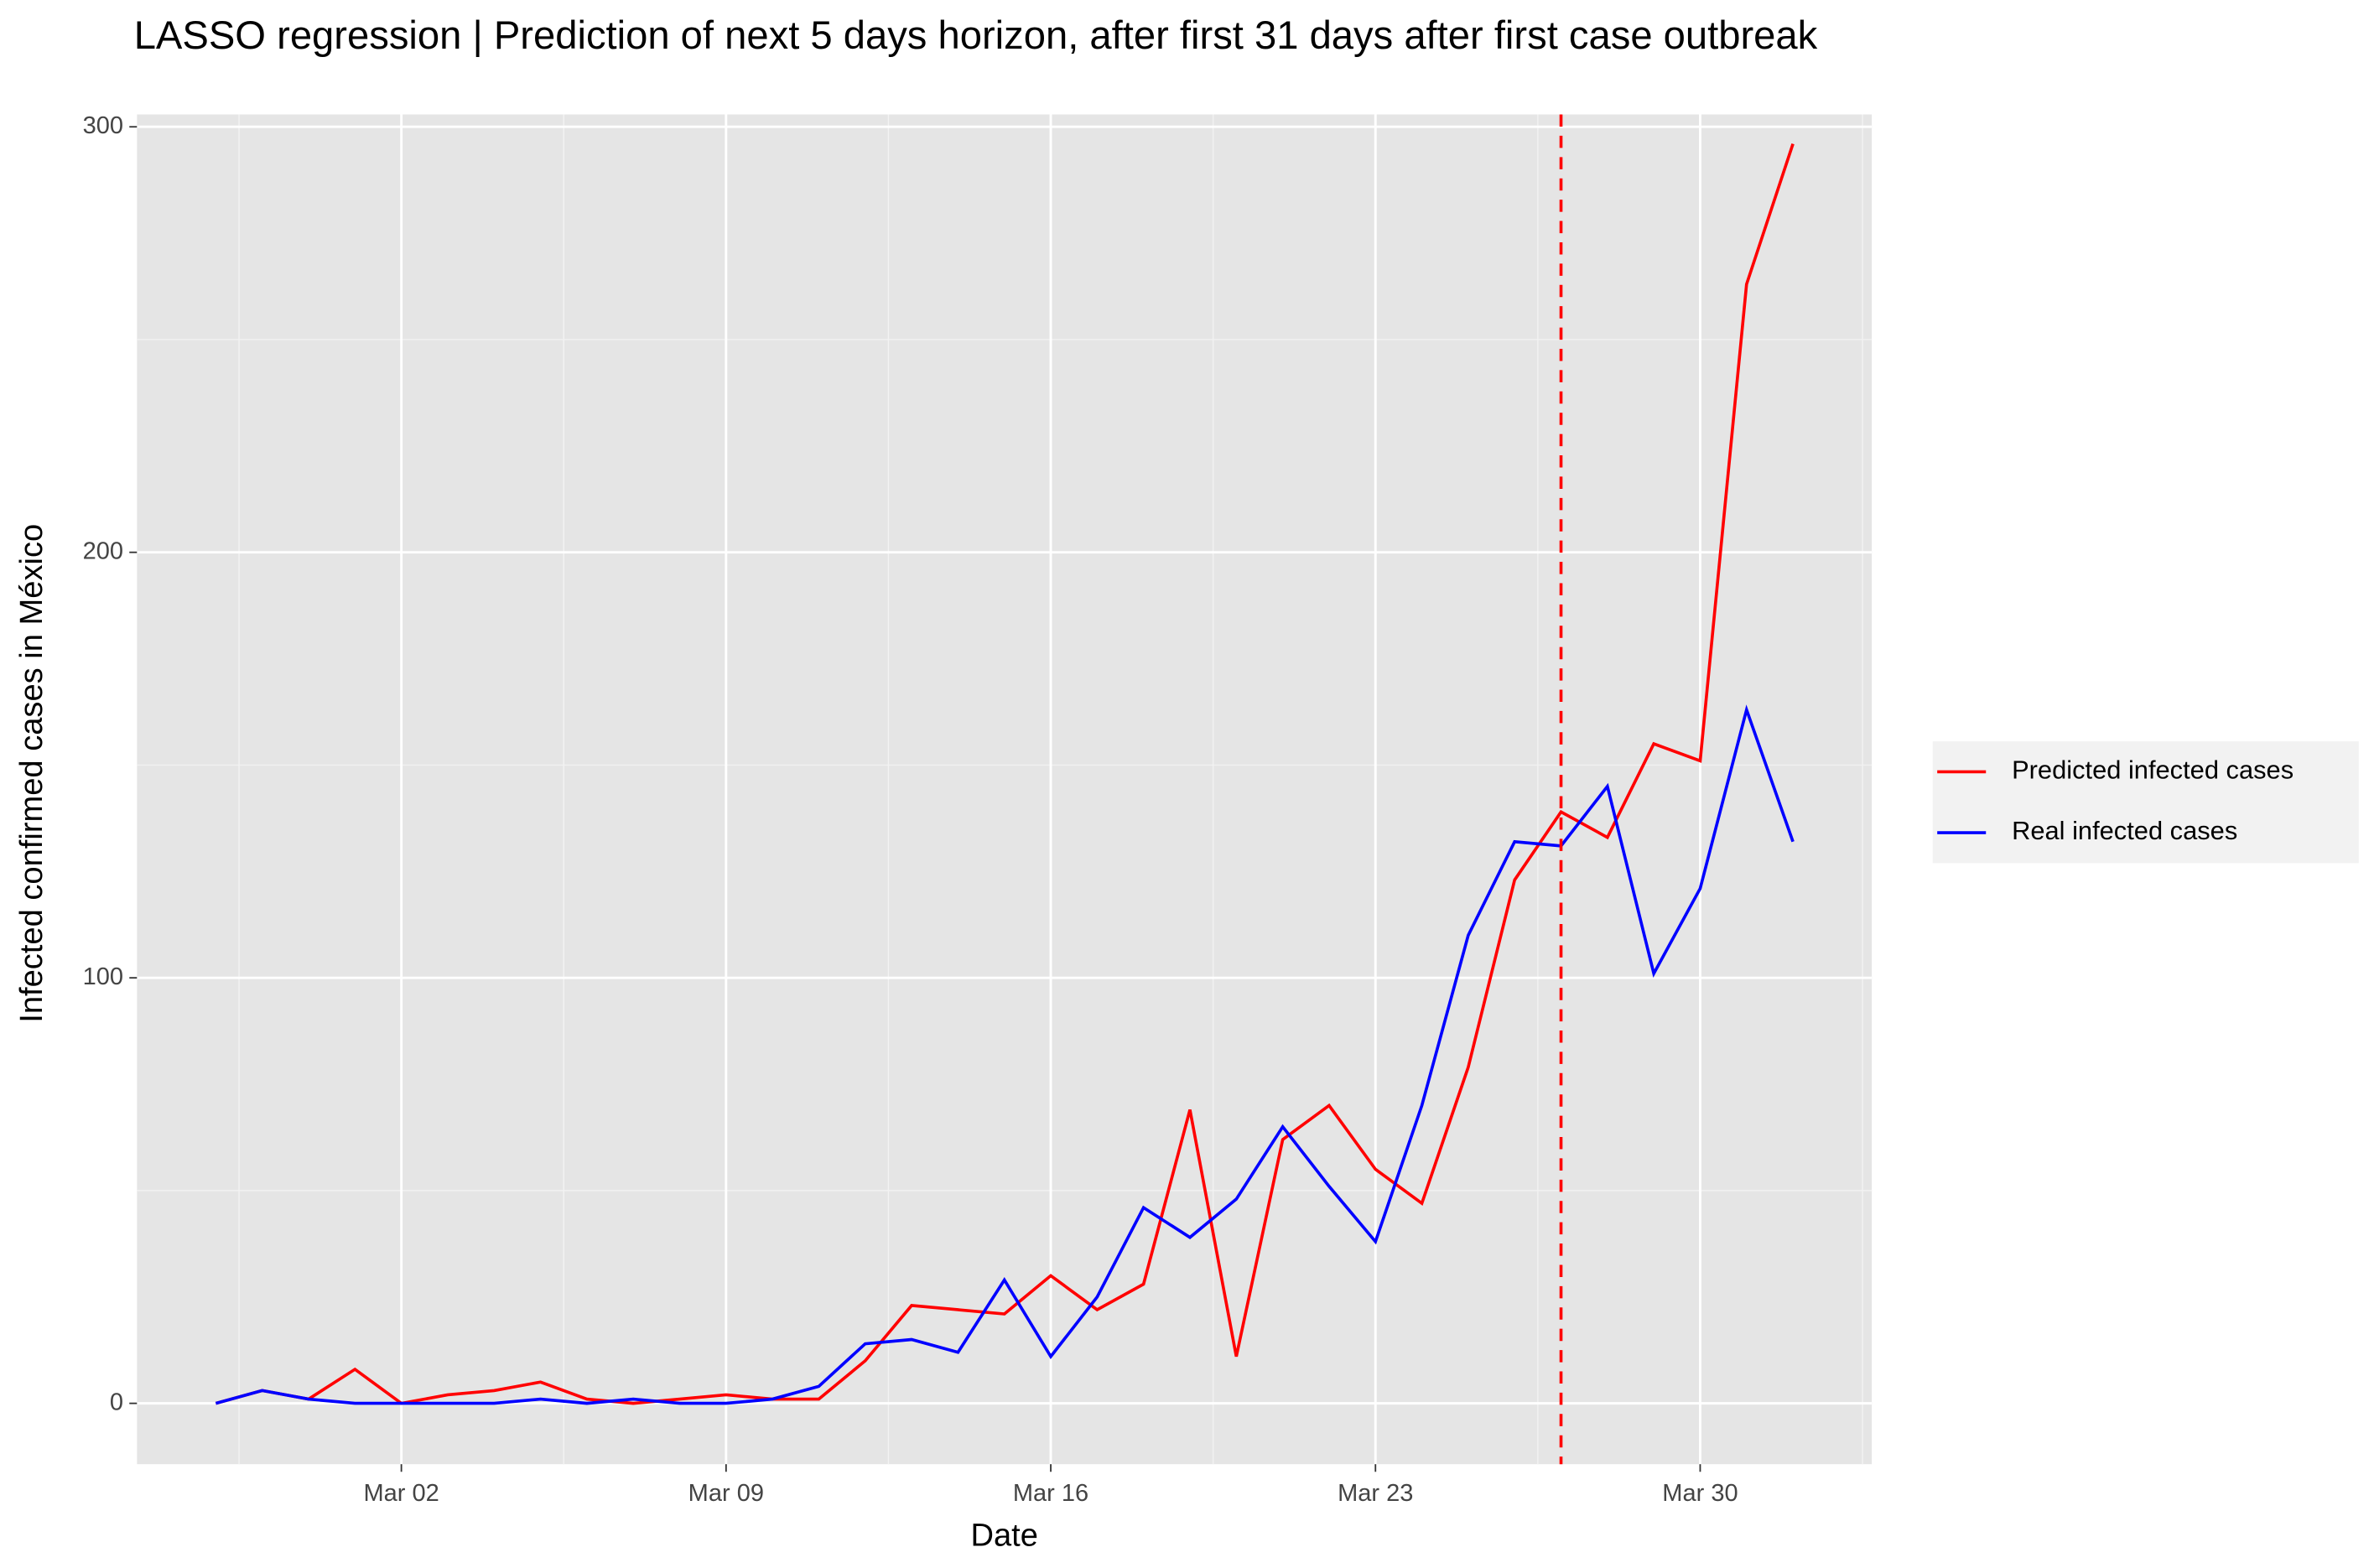 Image resolution: width=2374 pixels, height=1568 pixels. I want to click on legend-label: Real infected cases, so click(2124, 830).